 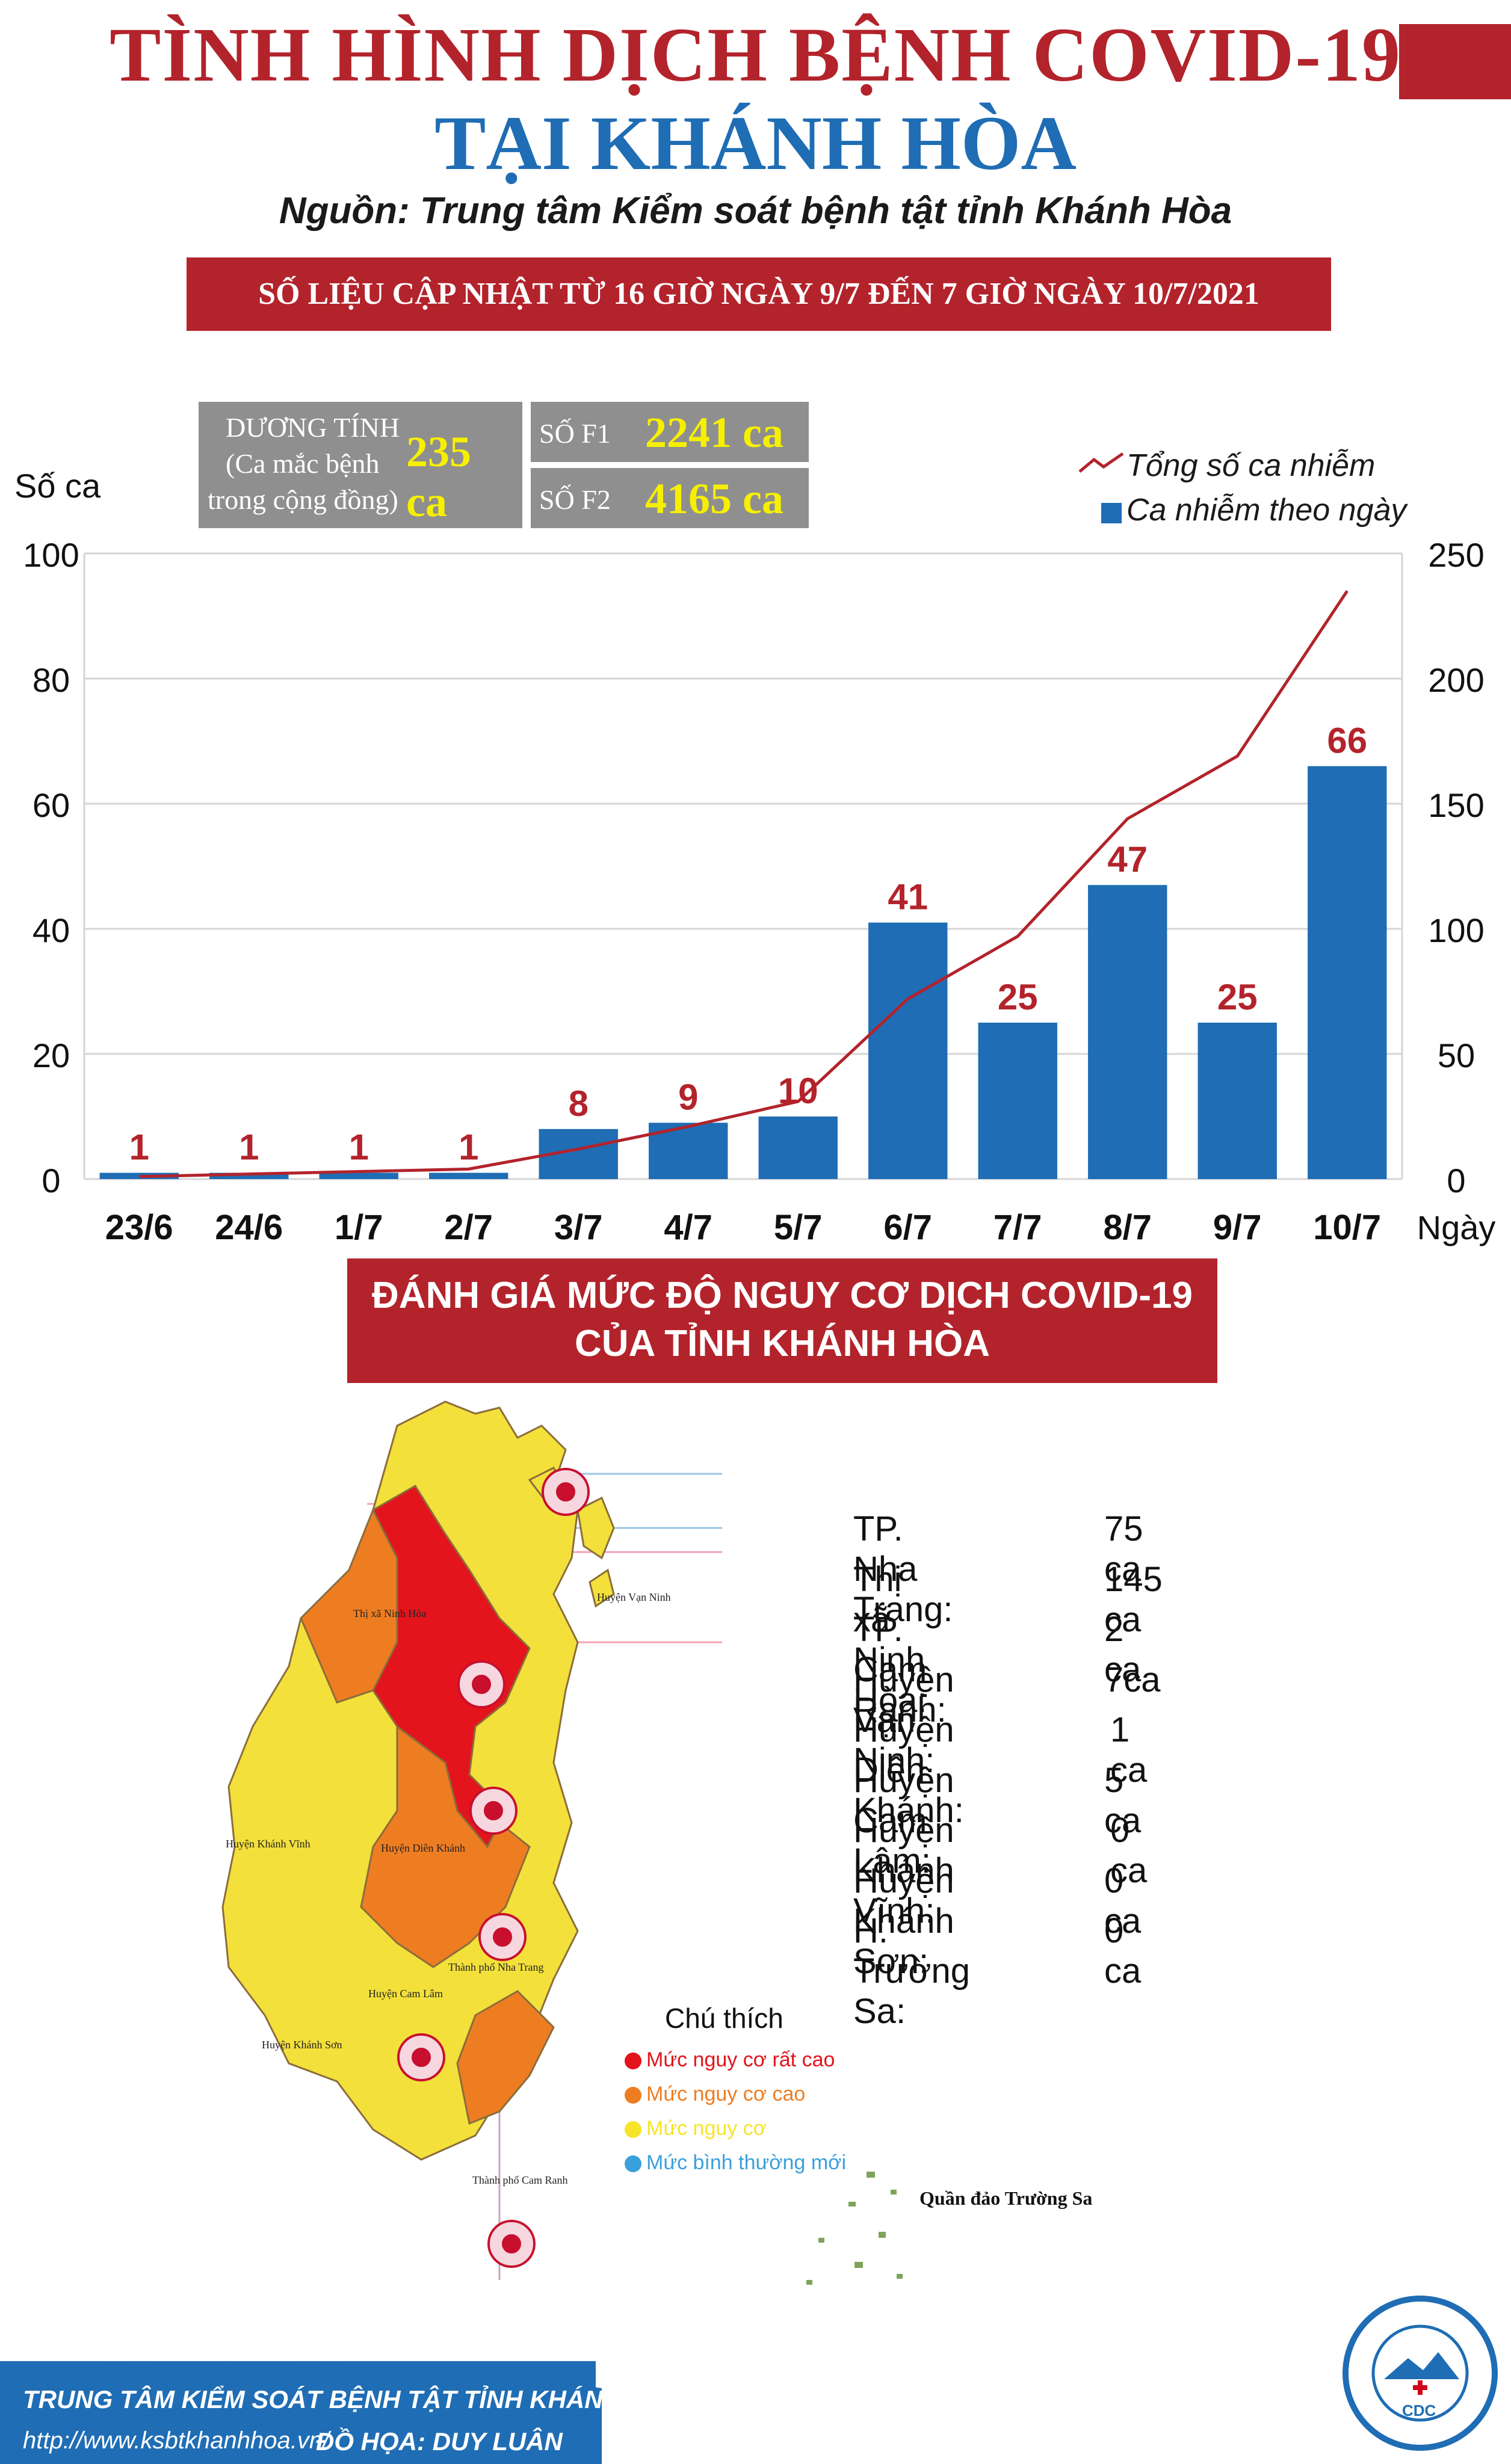 I want to click on y2-tick-label: 250, so click(x=1456, y=555).